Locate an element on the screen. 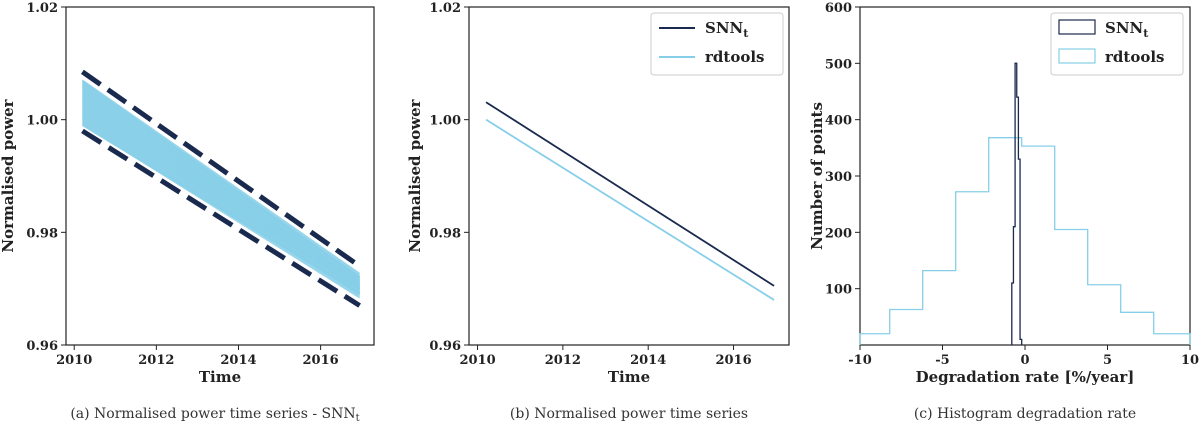 This screenshot has width=1200, height=428. histogram-snn is located at coordinates (1017, 203).